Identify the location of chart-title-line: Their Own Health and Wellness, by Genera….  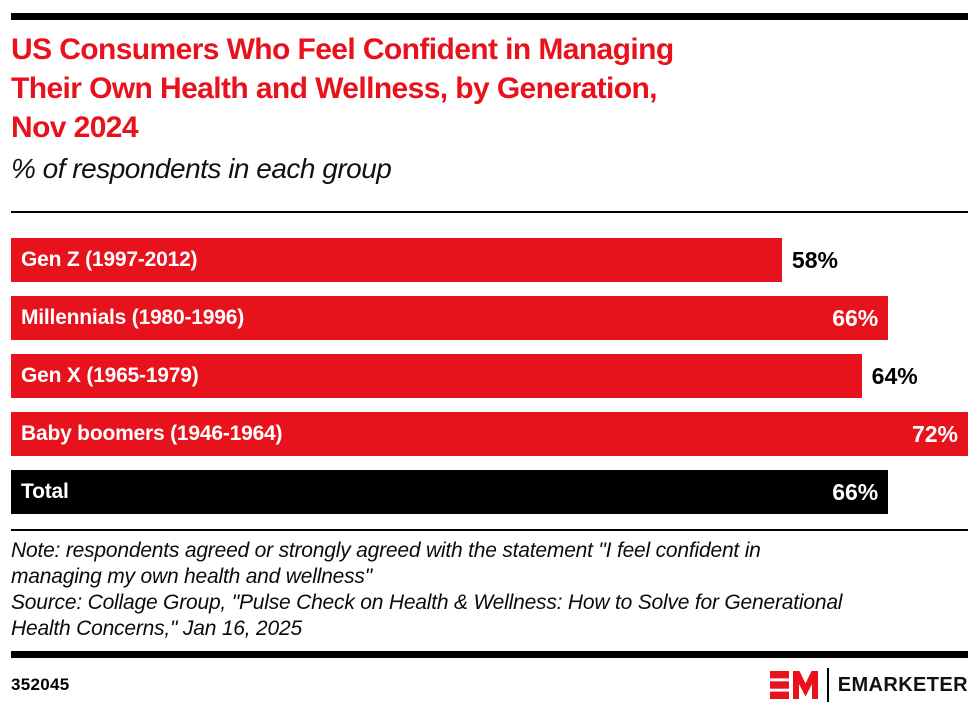
(334, 88).